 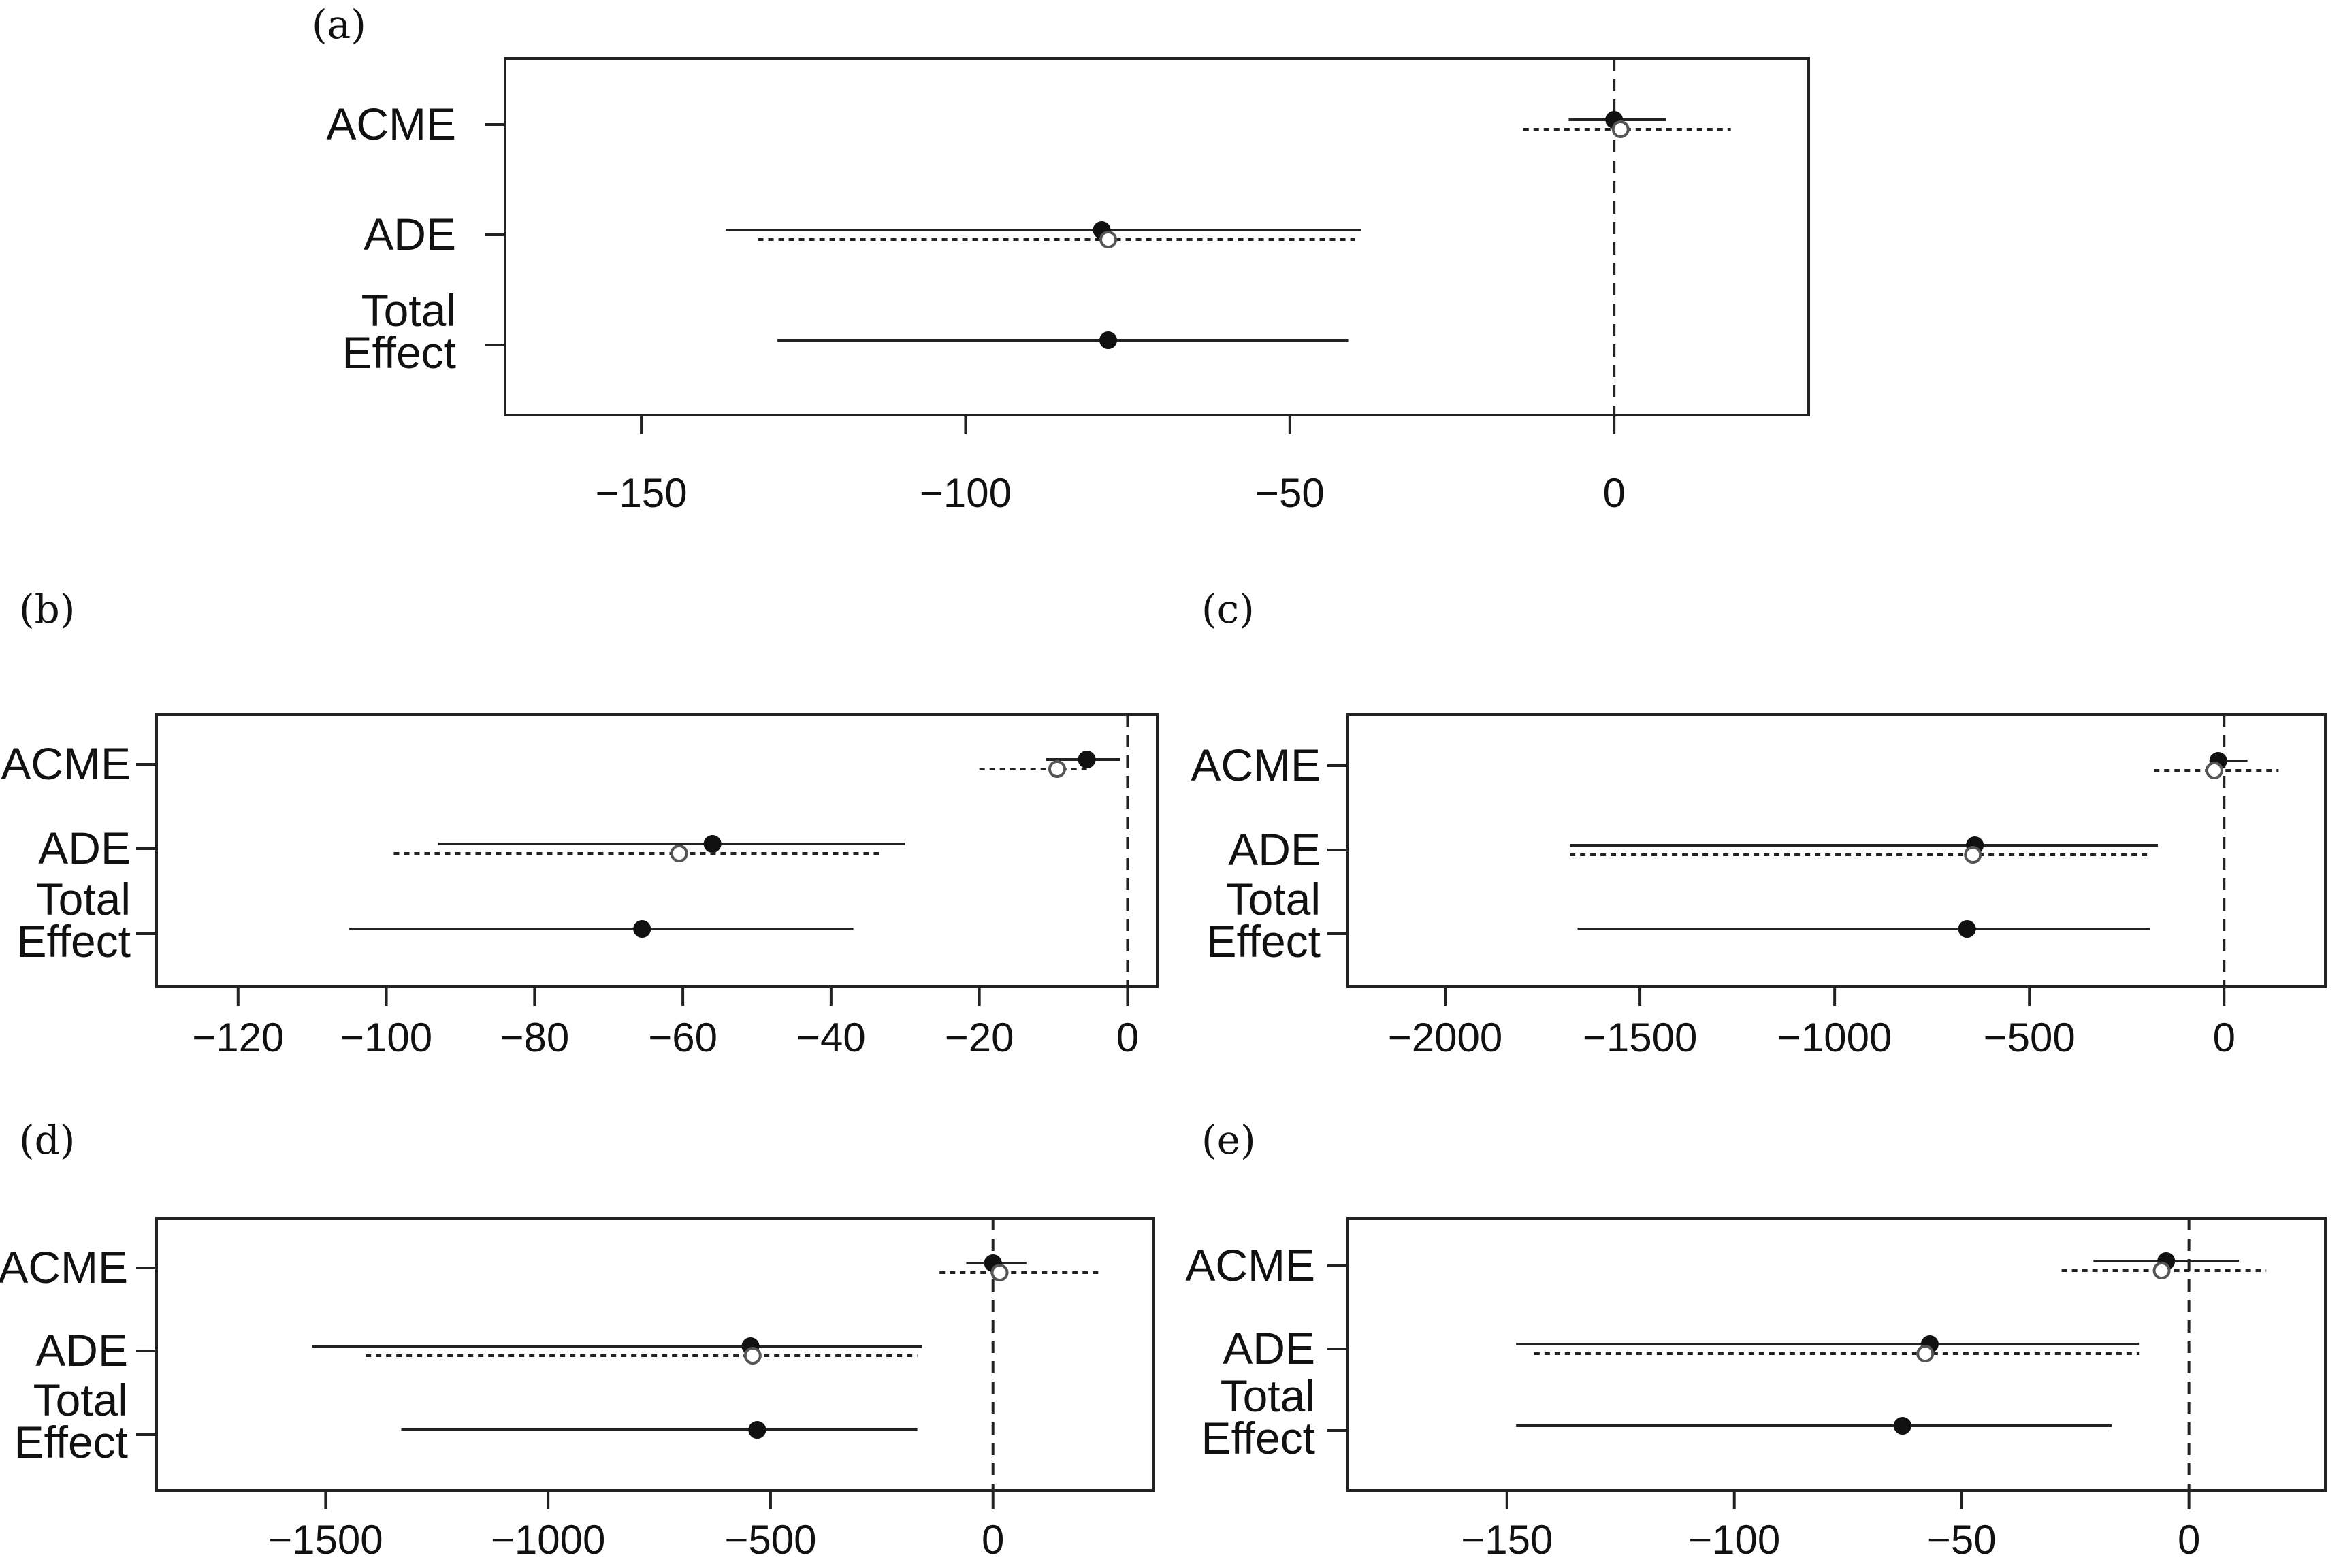 I want to click on x-tick-label: −2000, so click(x=1445, y=1038).